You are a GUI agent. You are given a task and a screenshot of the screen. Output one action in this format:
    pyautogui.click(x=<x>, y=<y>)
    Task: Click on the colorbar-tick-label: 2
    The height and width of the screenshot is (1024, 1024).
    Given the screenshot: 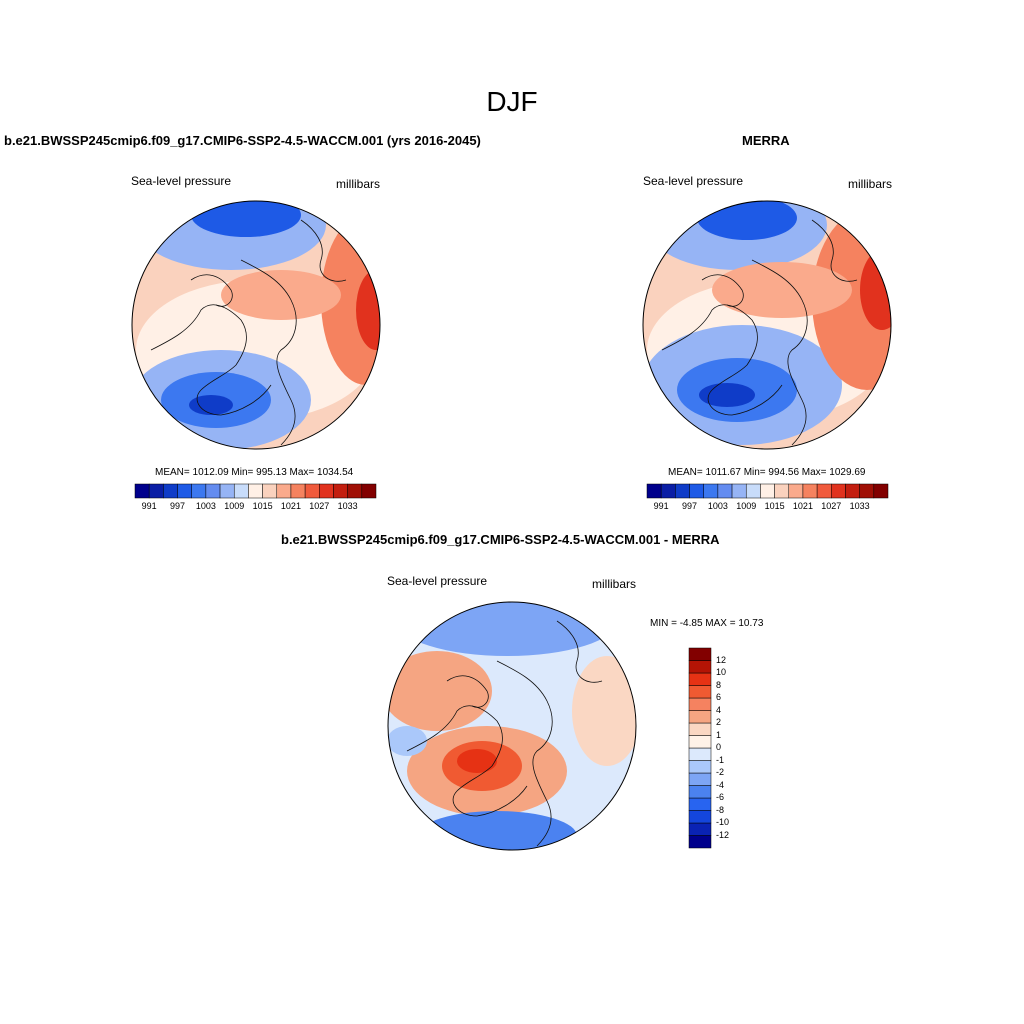 What is the action you would take?
    pyautogui.click(x=719, y=722)
    